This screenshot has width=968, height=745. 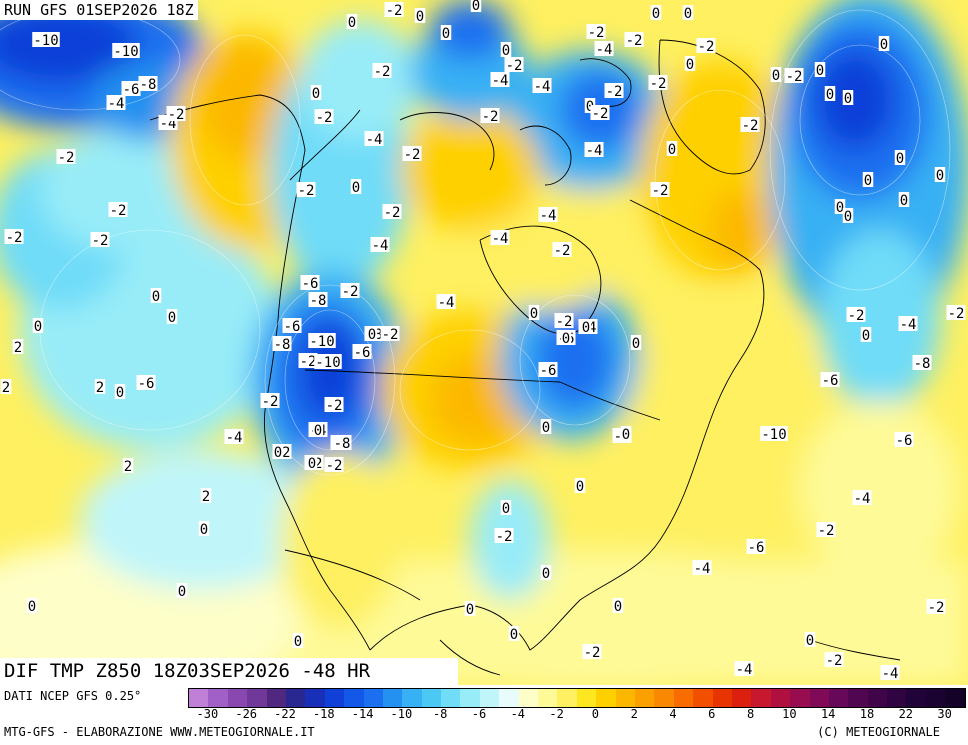 What do you see at coordinates (595, 714) in the screenshot?
I see `color-scale-tick-label: 0` at bounding box center [595, 714].